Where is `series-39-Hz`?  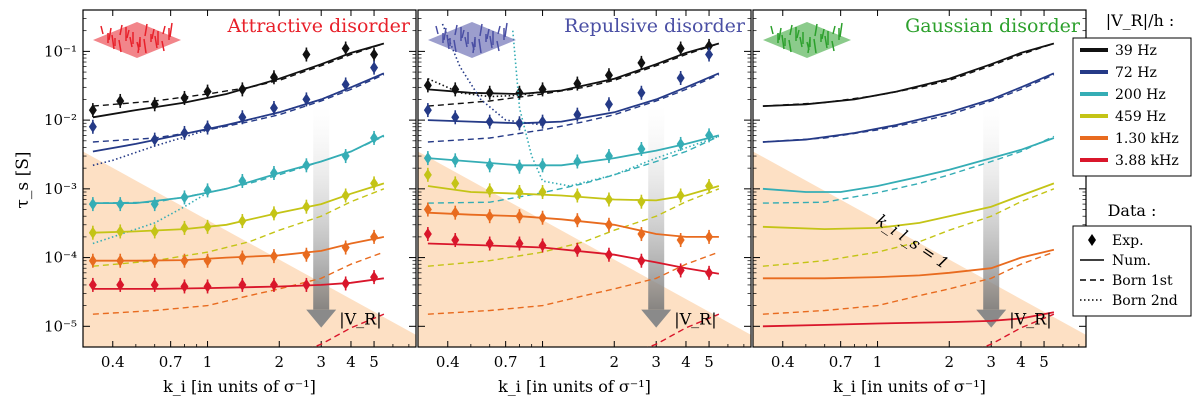
series-39-Hz is located at coordinates (908, 74).